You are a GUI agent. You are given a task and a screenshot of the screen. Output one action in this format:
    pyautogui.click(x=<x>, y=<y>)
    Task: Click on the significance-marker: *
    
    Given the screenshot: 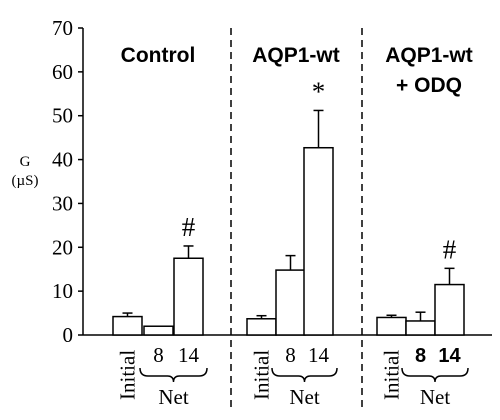 What is the action you would take?
    pyautogui.click(x=319, y=91)
    